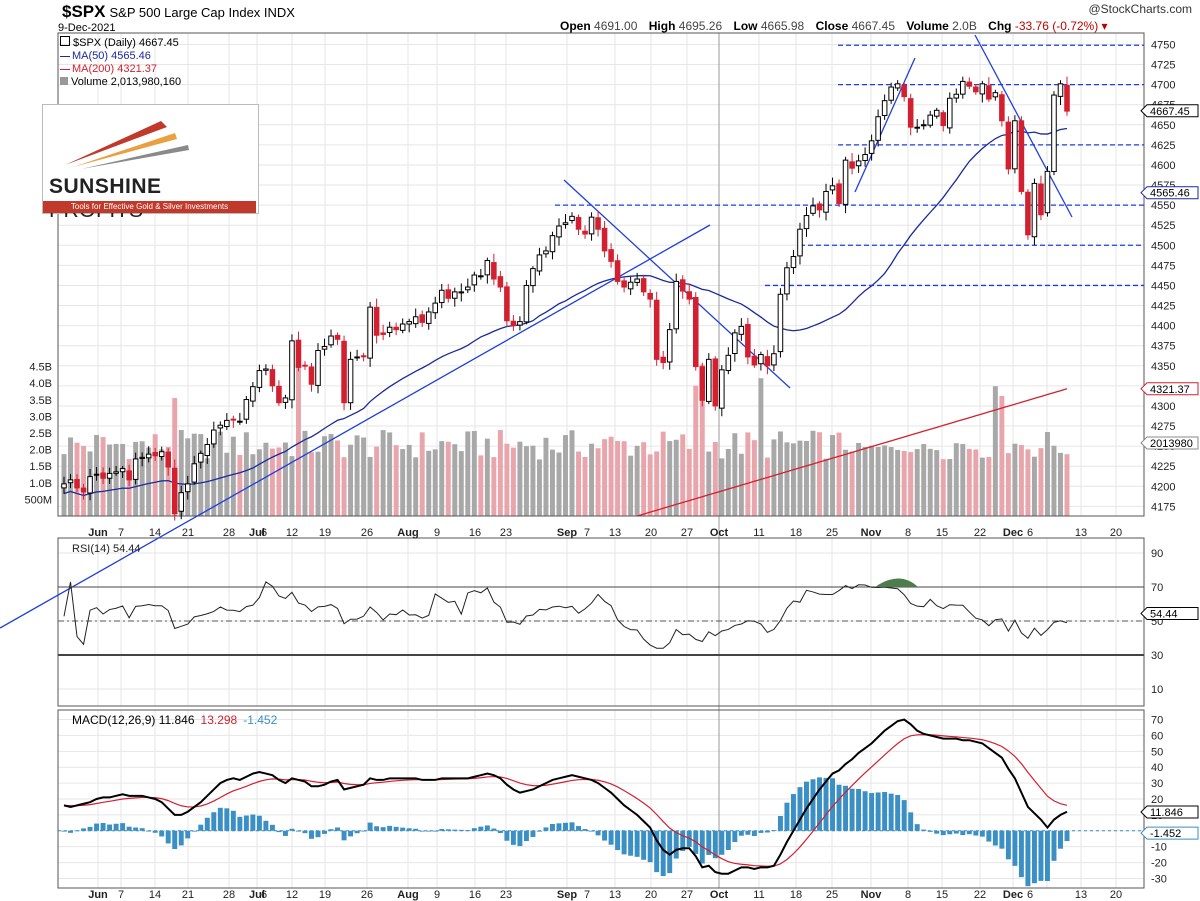 This screenshot has height=901, width=1200. What do you see at coordinates (1169, 443) in the screenshot?
I see `volume-flag-box` at bounding box center [1169, 443].